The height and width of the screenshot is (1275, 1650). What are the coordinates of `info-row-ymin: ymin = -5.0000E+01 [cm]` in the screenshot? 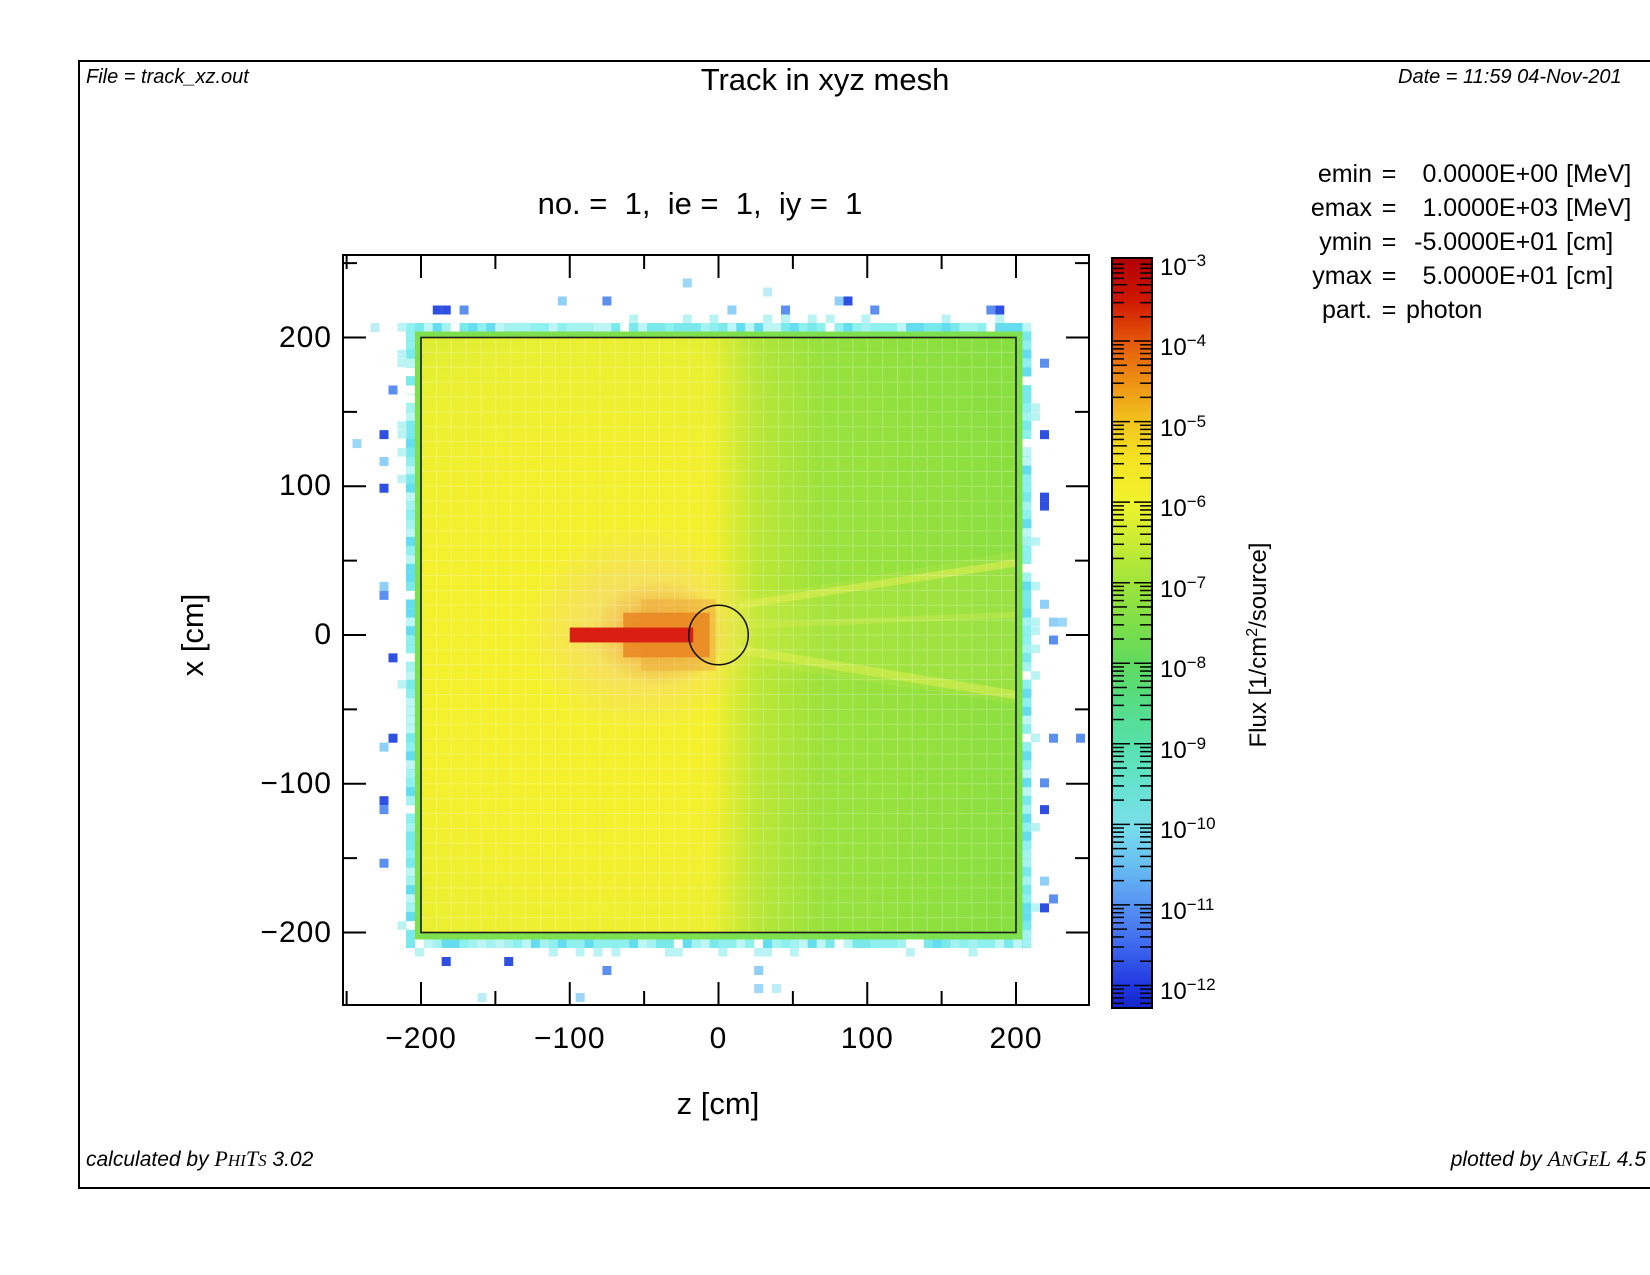 It's located at (1460, 242).